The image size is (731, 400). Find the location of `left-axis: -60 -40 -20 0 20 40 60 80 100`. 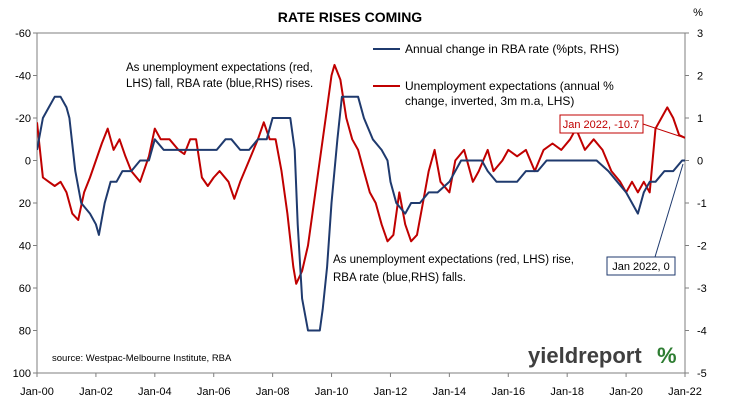

left-axis: -60 -40 -20 0 20 40 60 80 100 is located at coordinates (25, 204).